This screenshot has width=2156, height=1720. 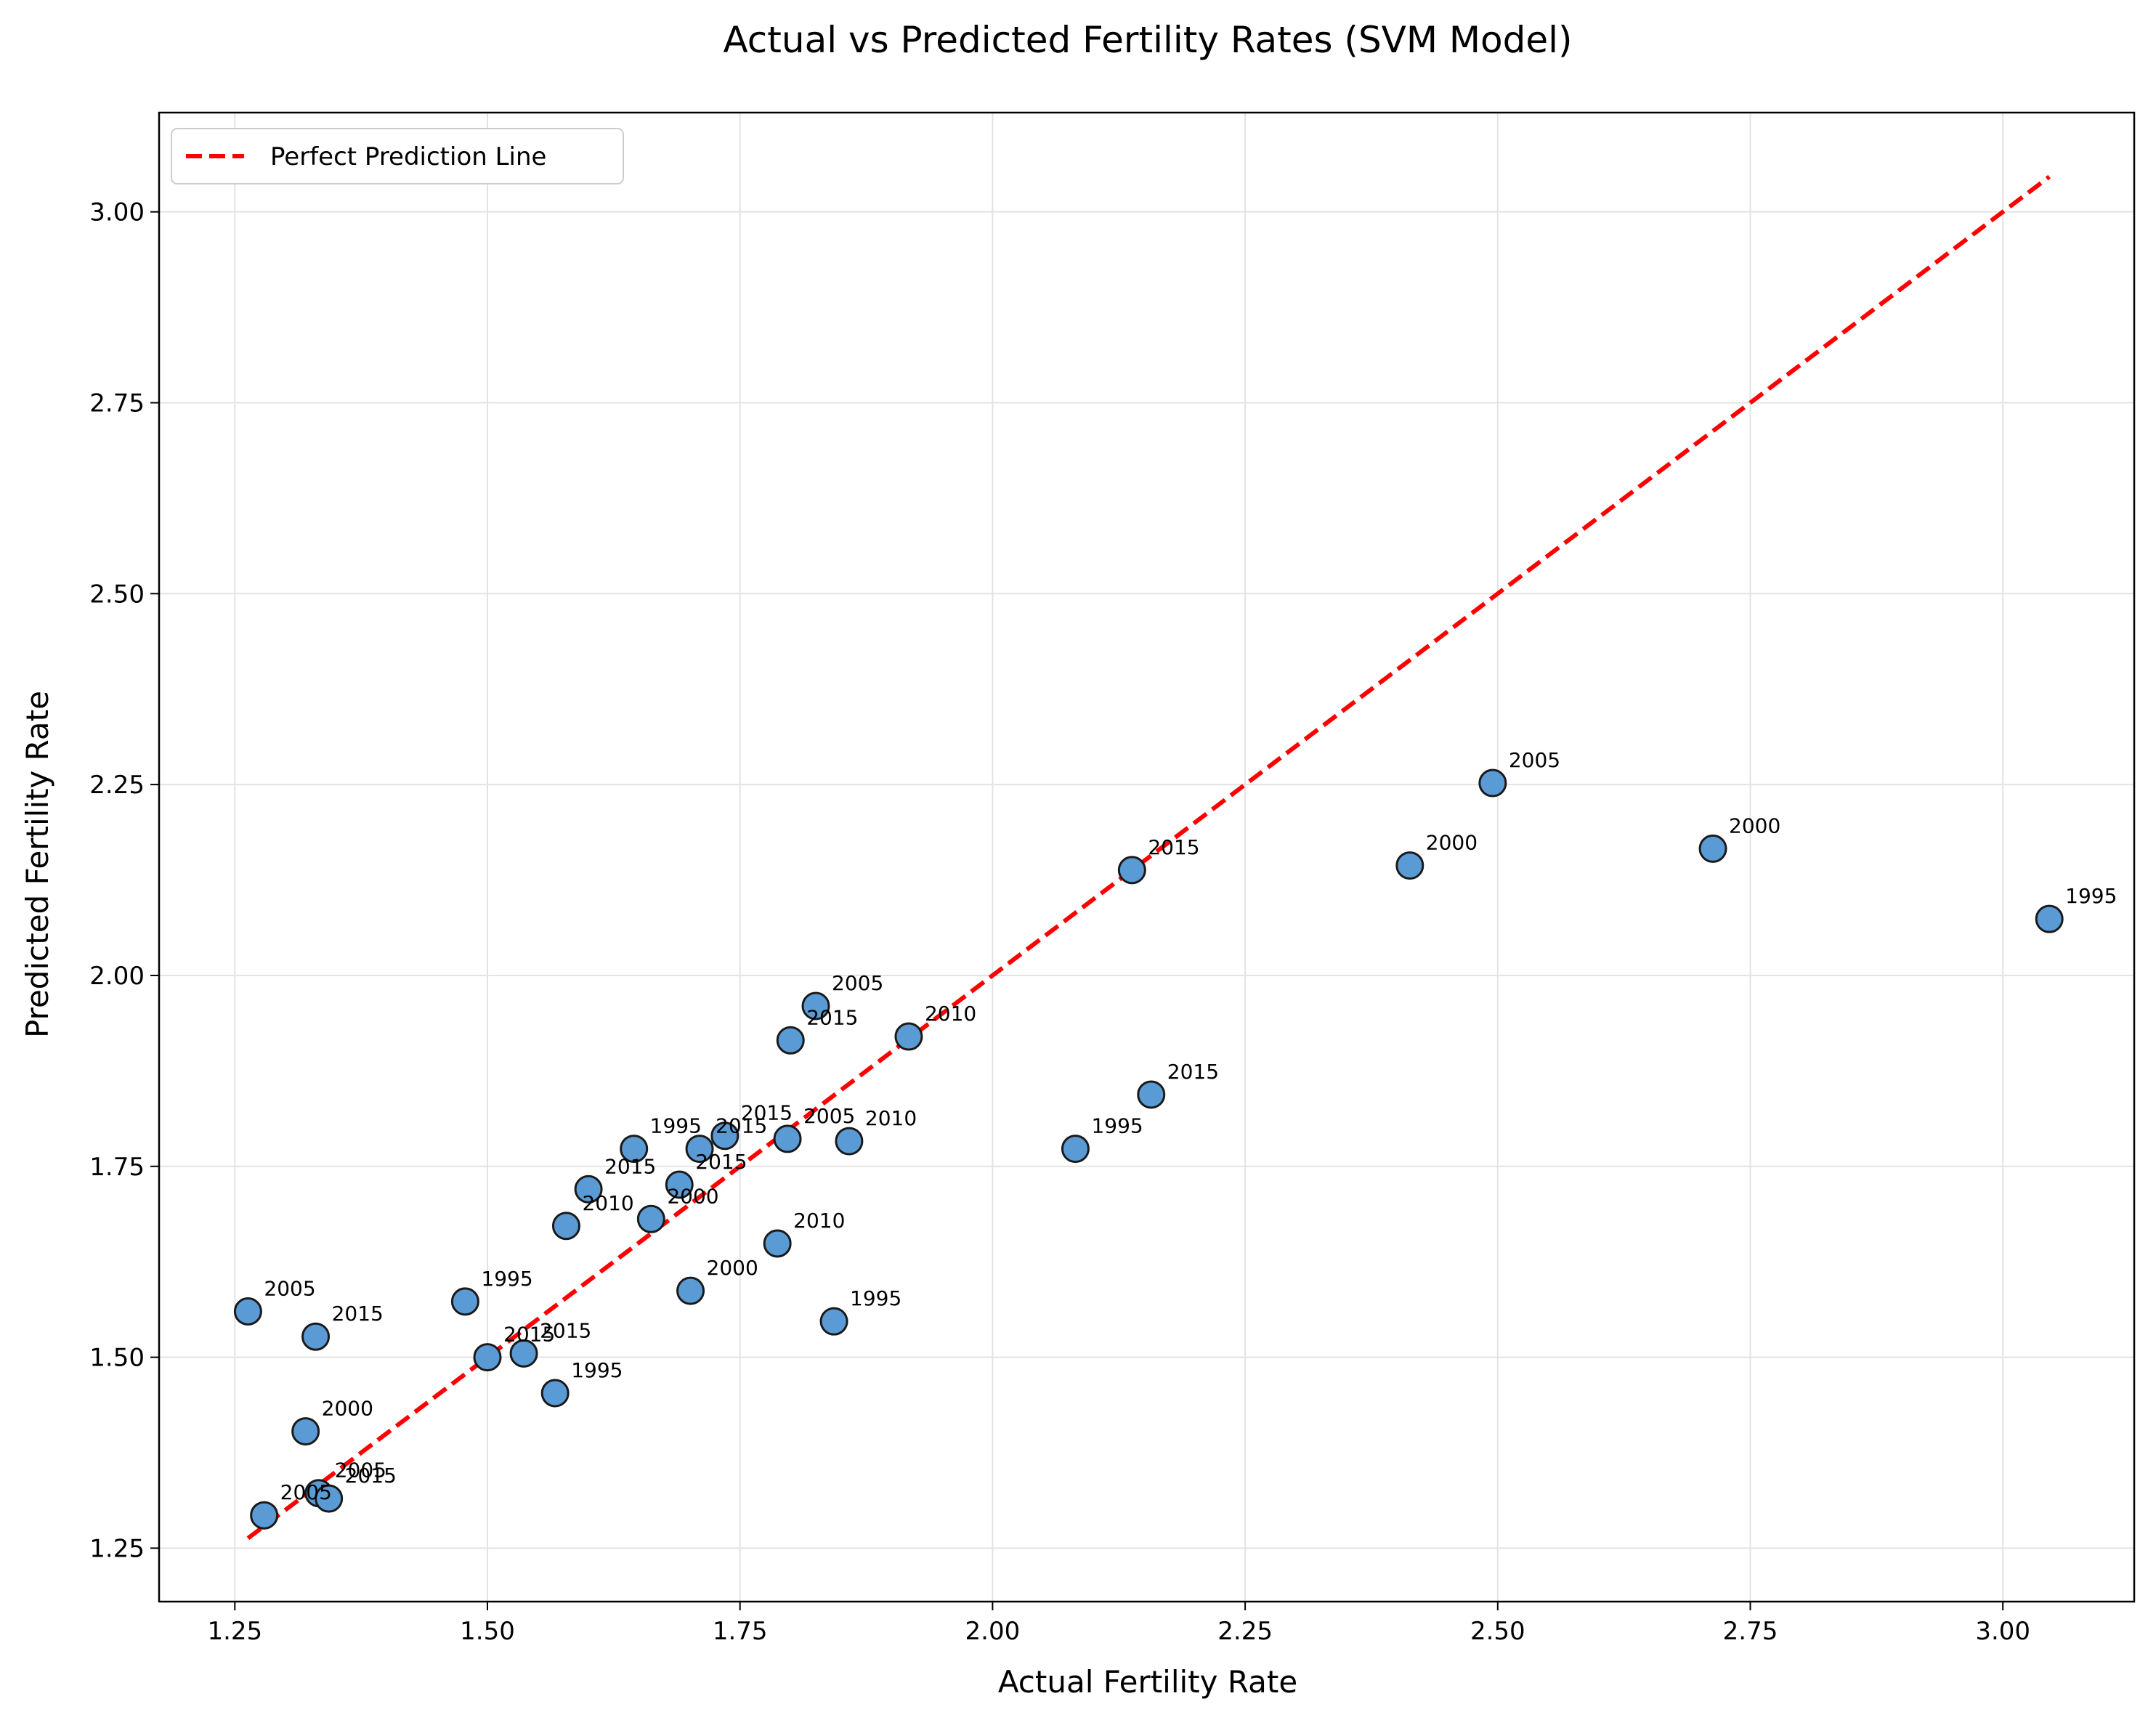 I want to click on x-tick-label: 2.25, so click(x=1245, y=1631).